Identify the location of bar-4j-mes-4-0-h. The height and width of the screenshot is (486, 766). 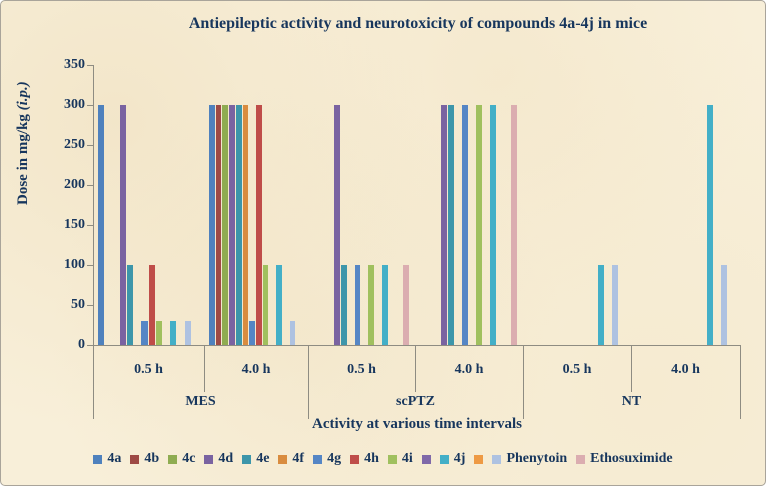
(279, 305).